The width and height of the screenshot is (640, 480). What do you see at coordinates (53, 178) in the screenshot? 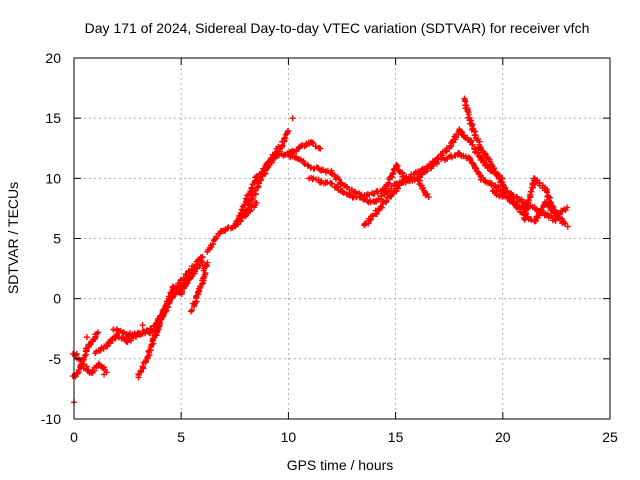
I see `y-tick-label: 10` at bounding box center [53, 178].